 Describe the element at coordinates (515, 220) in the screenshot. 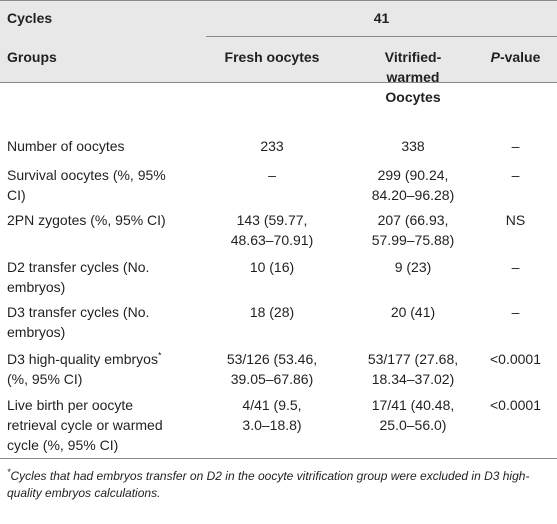

I see `row-pvalue: NS` at that location.